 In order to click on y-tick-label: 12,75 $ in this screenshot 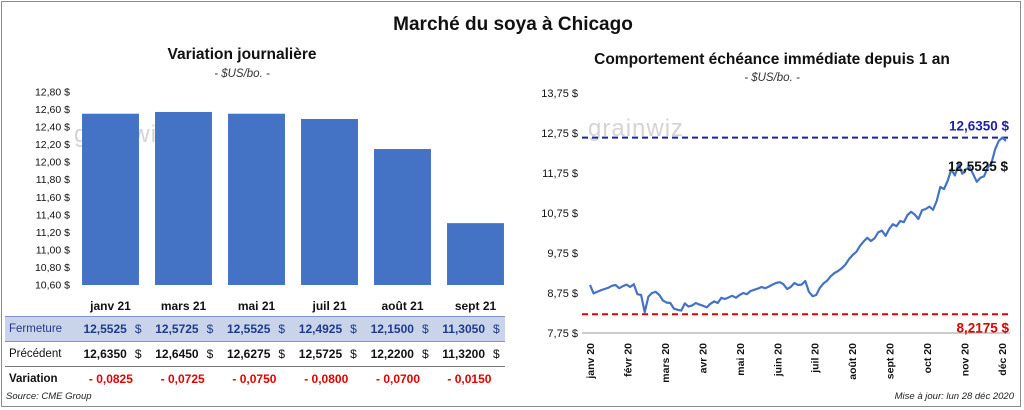, I will do `click(559, 134)`.